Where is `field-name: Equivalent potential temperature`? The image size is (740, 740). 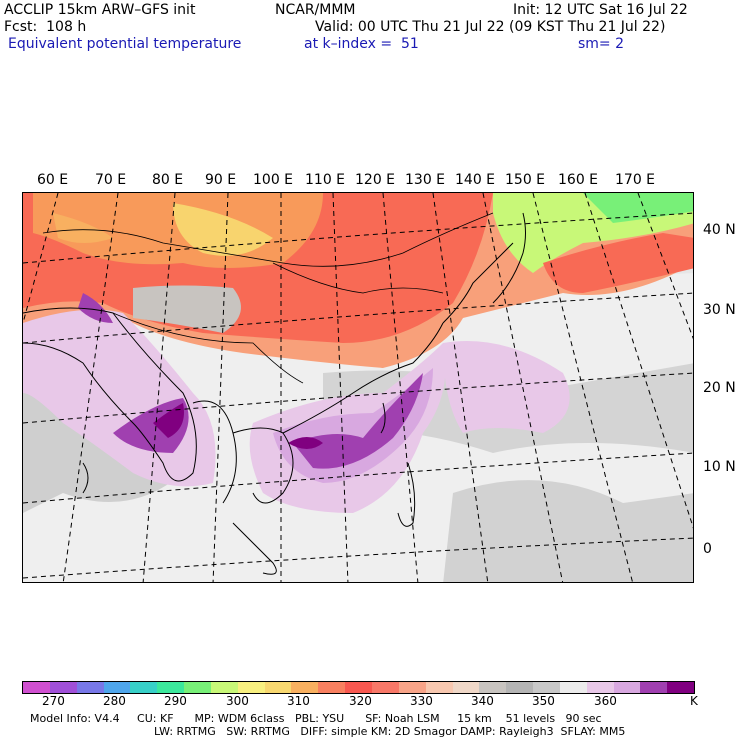 field-name: Equivalent potential temperature is located at coordinates (125, 44).